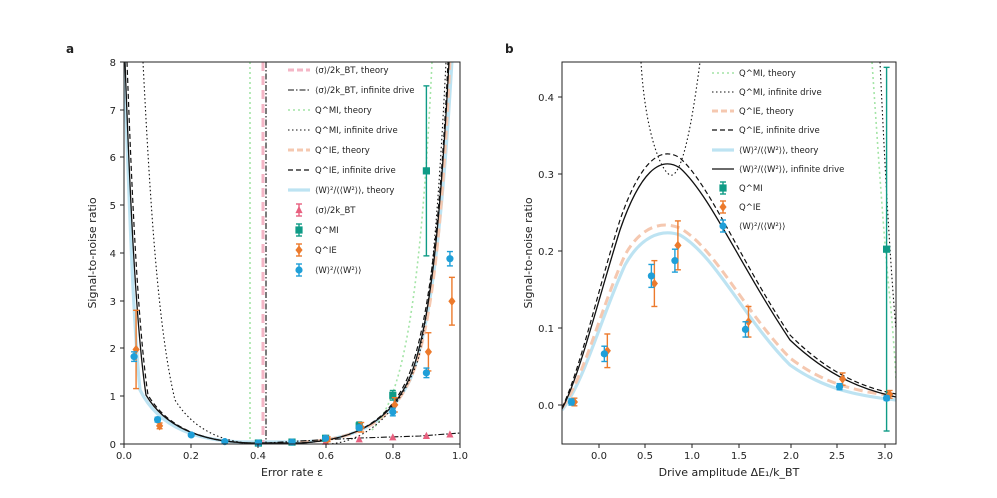 The height and width of the screenshot is (498, 997). I want to click on panel-a-y-axis: 0 1 2 3 4 5 6 7 8 Signal-to-noise ratio, so click(105, 254).